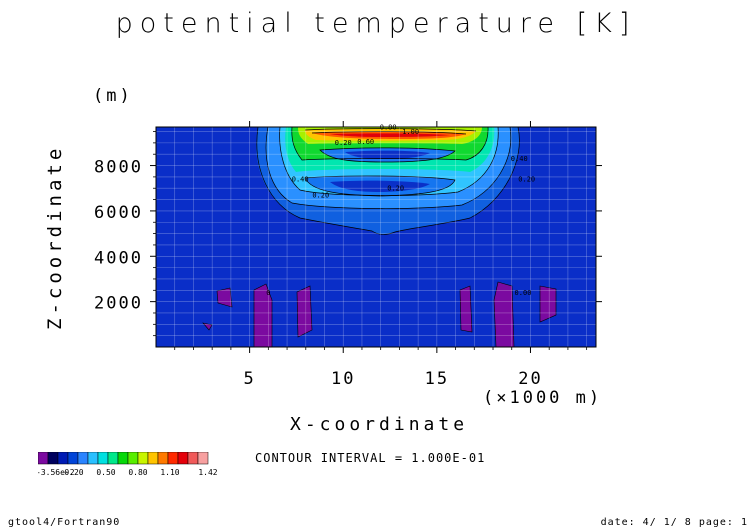 The height and width of the screenshot is (532, 752). Describe the element at coordinates (365, 142) in the screenshot. I see `contour-label: 0.60` at that location.